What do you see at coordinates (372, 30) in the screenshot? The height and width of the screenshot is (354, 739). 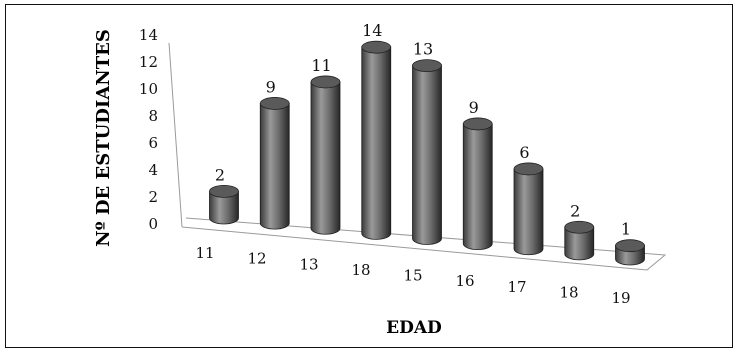 I see `data-label: 14` at bounding box center [372, 30].